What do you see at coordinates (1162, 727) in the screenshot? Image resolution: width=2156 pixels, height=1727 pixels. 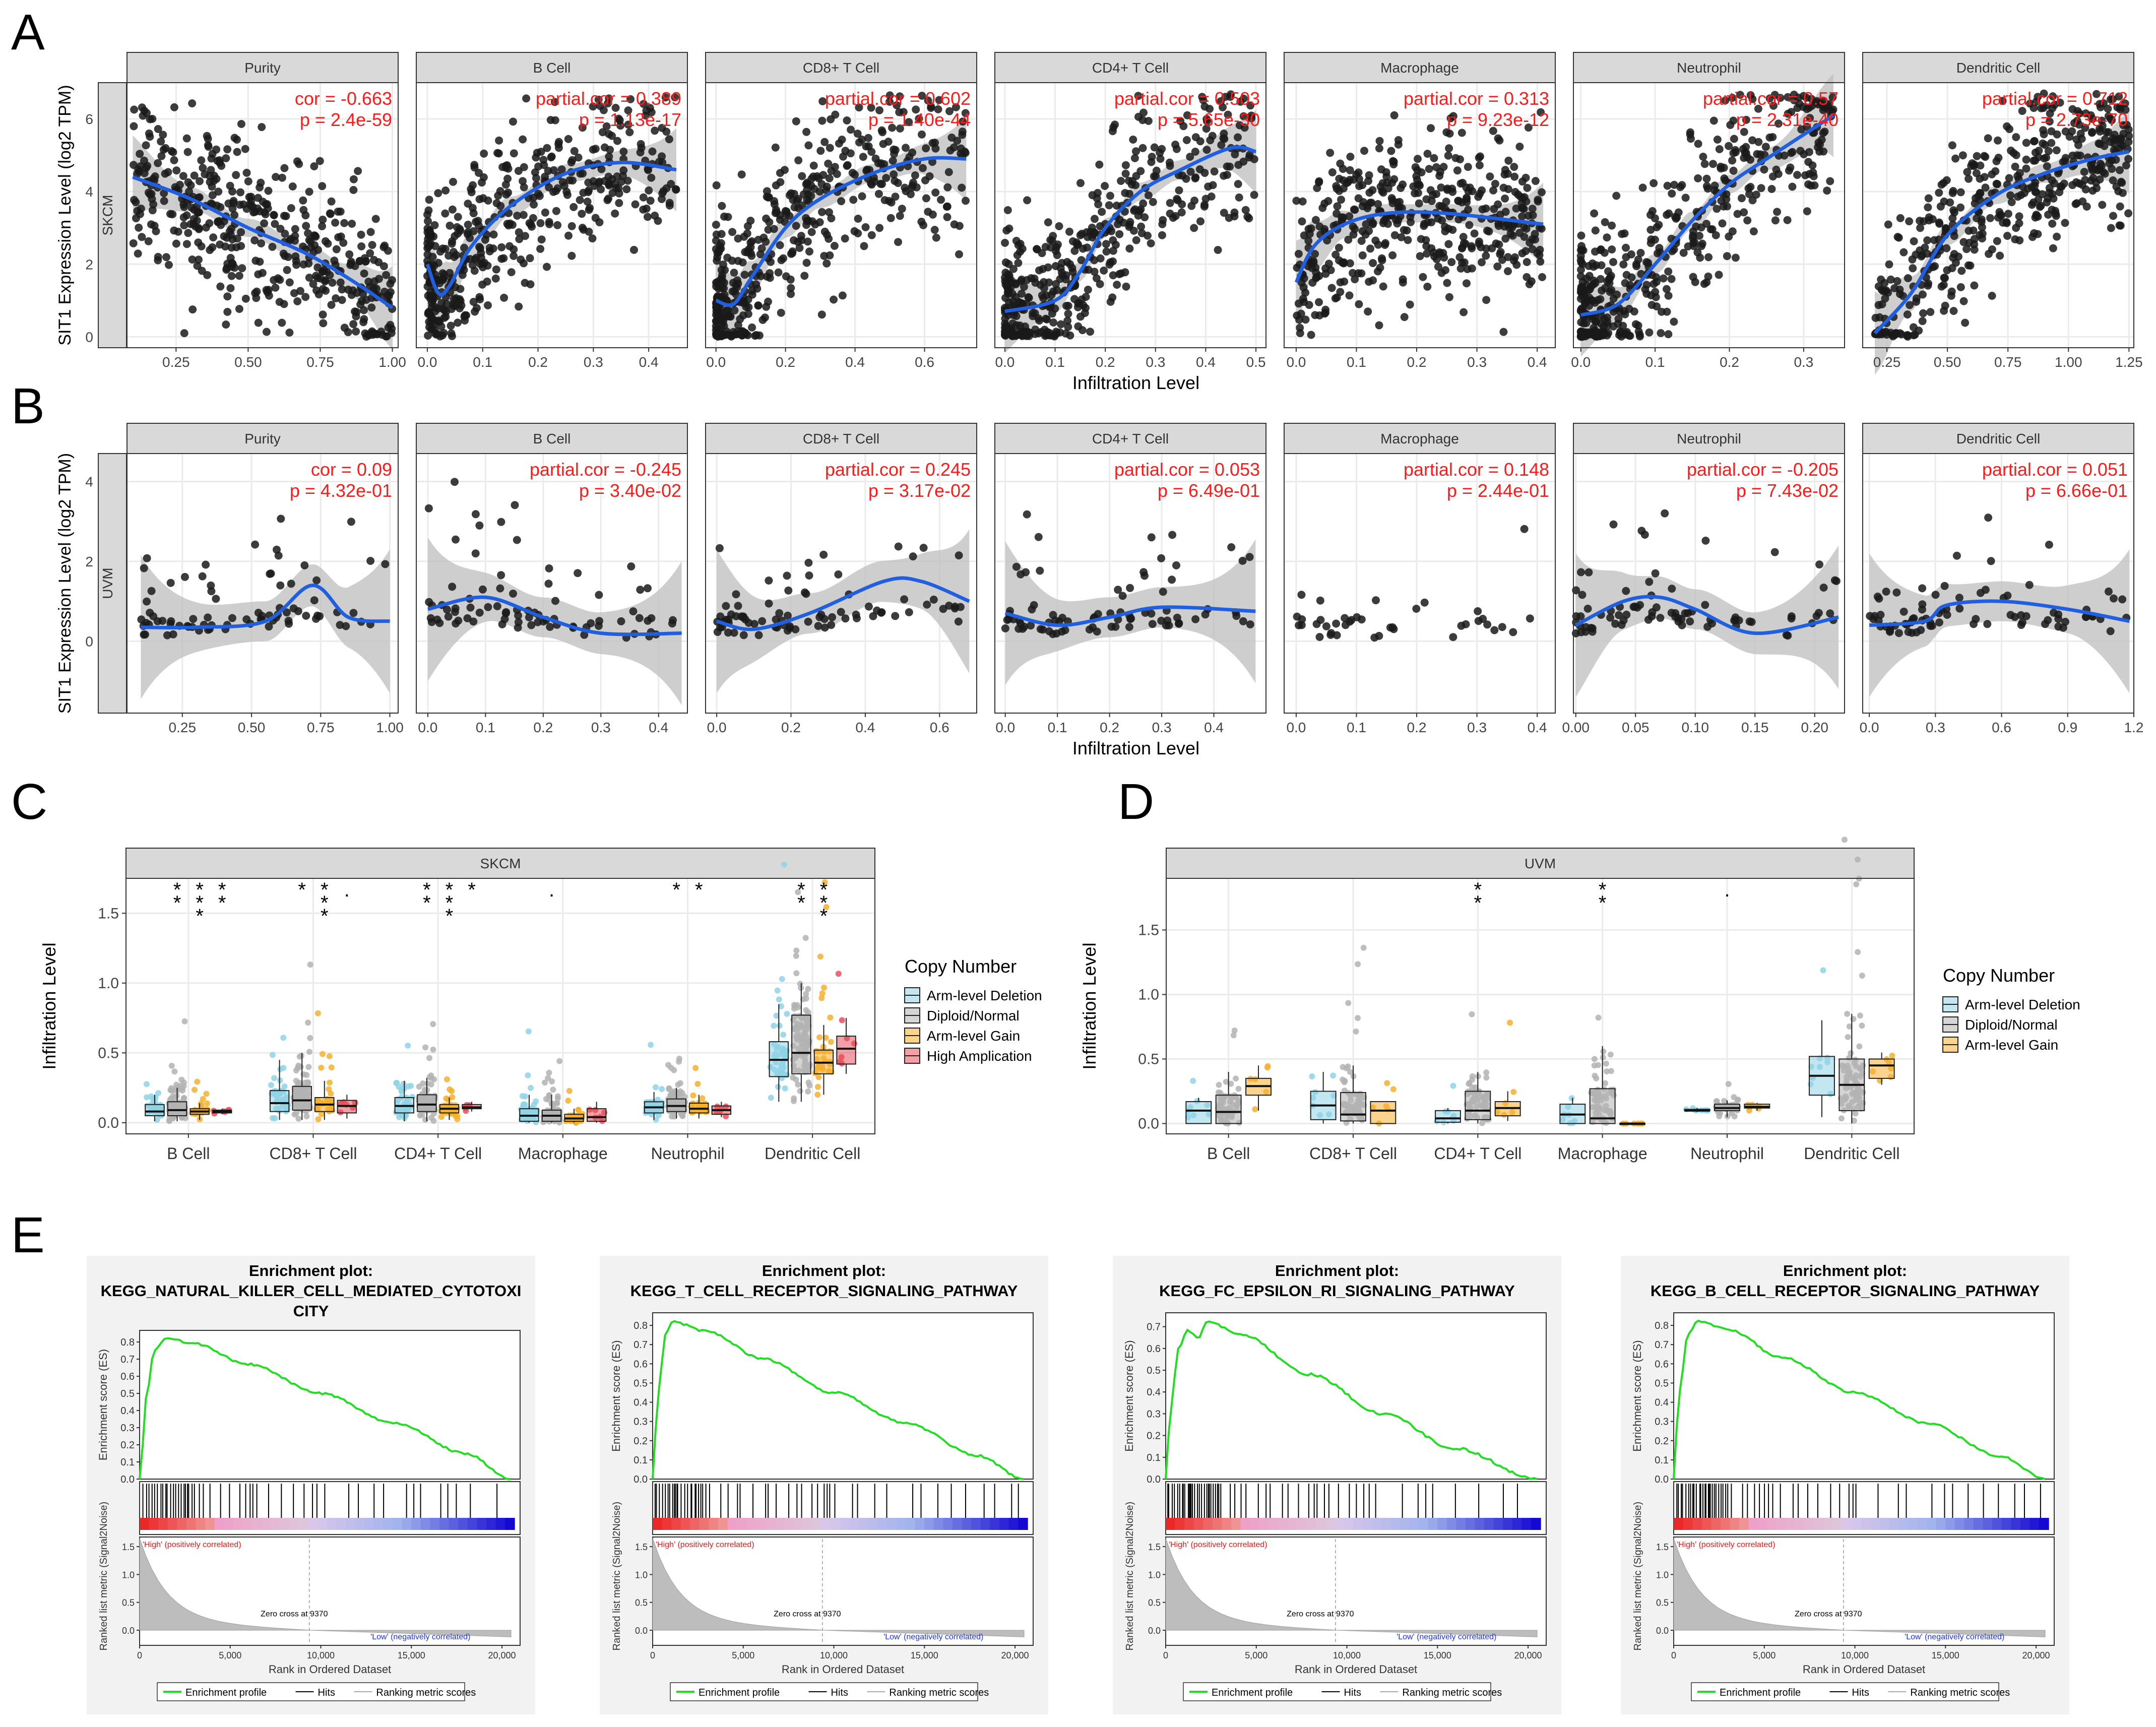 I see `x-tick-label: 0.3` at bounding box center [1162, 727].